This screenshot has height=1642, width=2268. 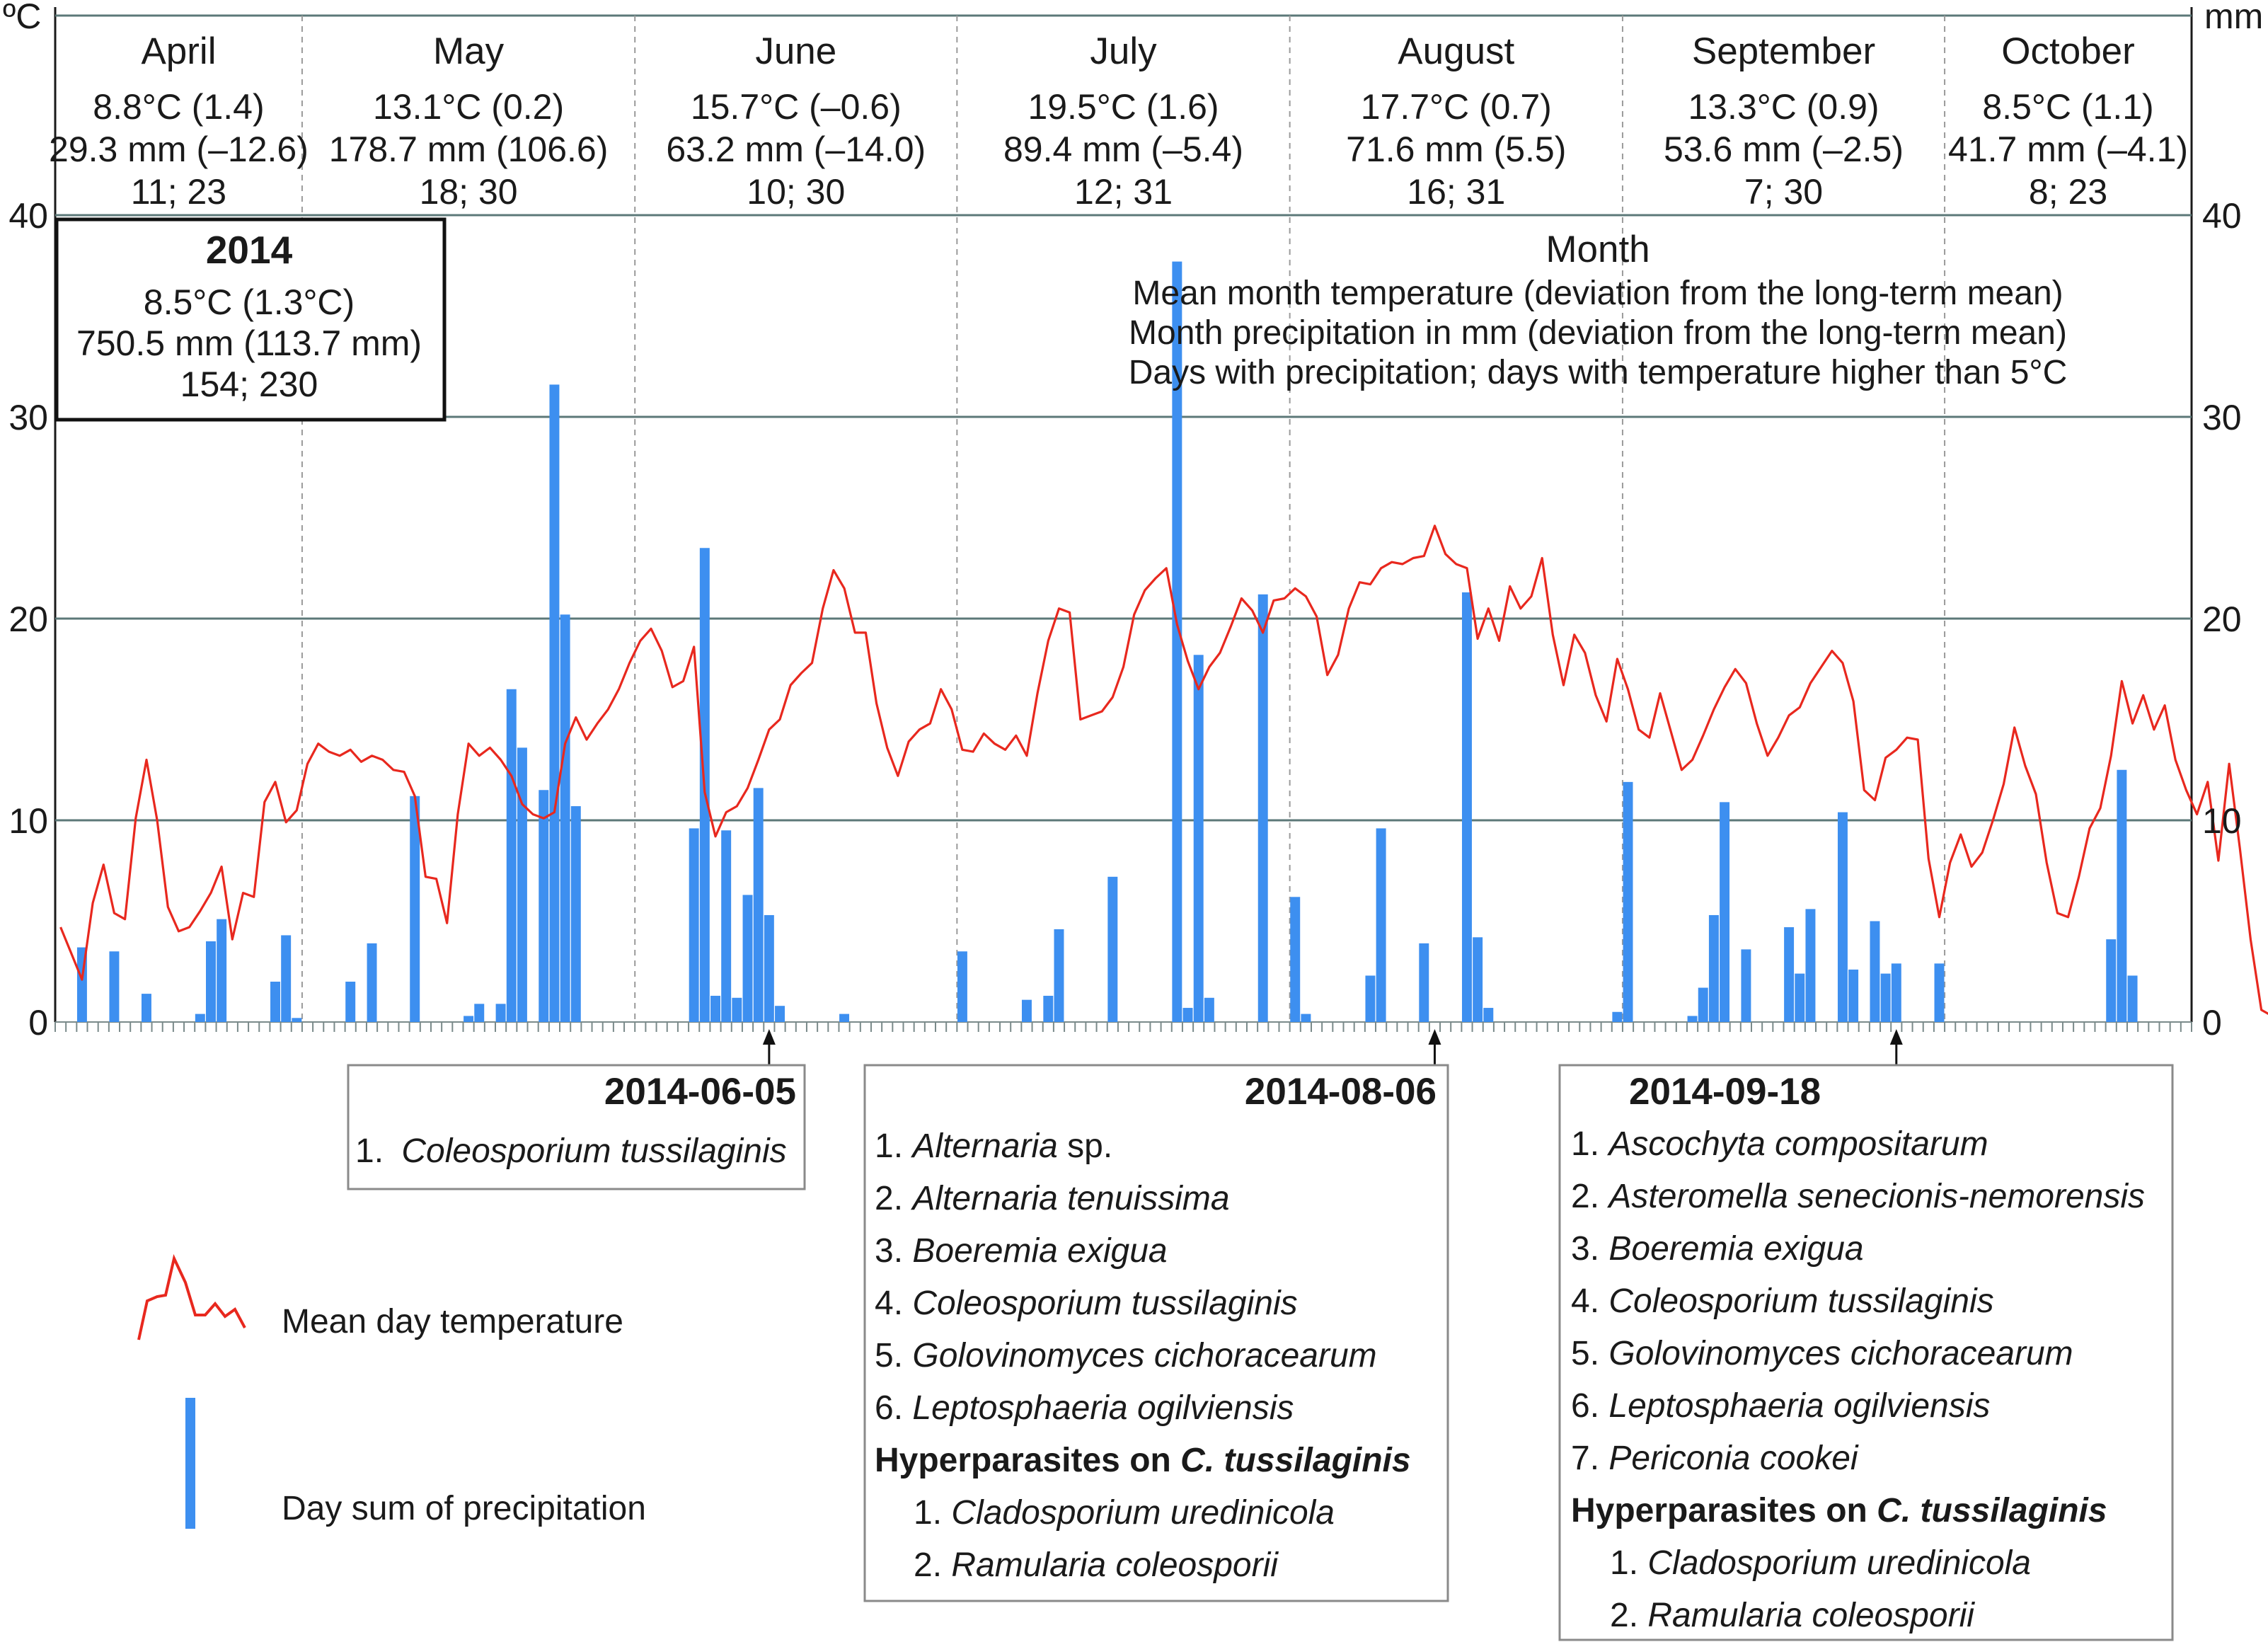 What do you see at coordinates (893, 1304) in the screenshot?
I see `survey-2-item-4-num: 4.` at bounding box center [893, 1304].